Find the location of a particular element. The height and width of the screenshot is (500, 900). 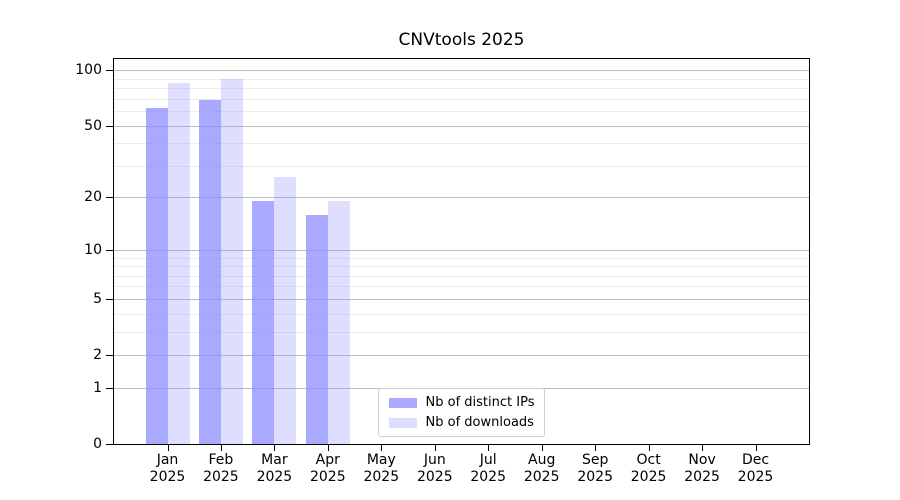

x-tick-jun is located at coordinates (435, 448).